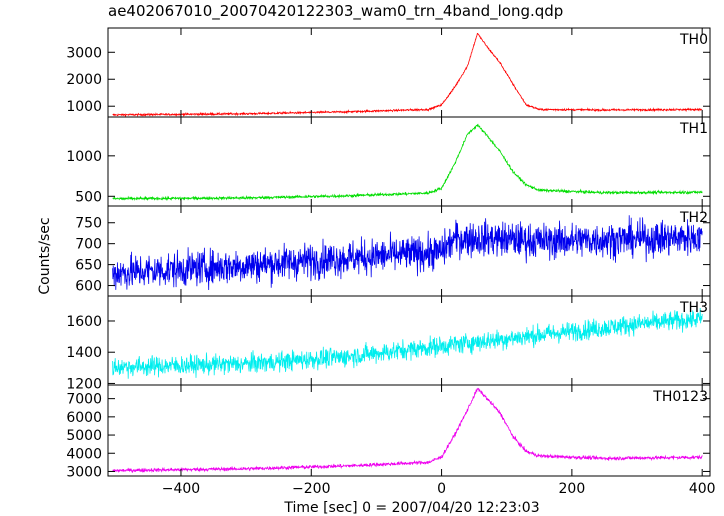 The height and width of the screenshot is (516, 724). What do you see at coordinates (441, 489) in the screenshot?
I see `x-tick-label: 0` at bounding box center [441, 489].